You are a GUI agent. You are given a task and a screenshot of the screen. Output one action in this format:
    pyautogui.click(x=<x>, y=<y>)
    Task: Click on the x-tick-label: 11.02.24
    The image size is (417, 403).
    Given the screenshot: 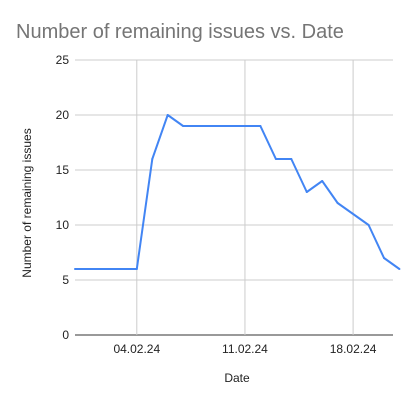 What is the action you would take?
    pyautogui.click(x=245, y=349)
    